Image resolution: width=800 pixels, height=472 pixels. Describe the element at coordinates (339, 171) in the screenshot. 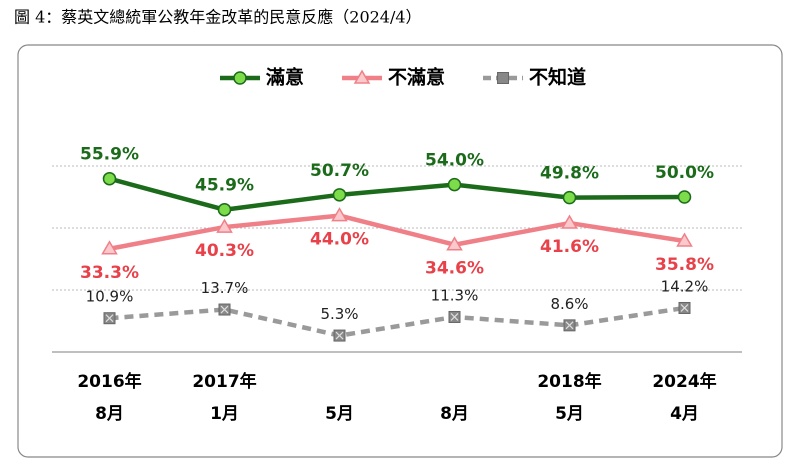

I see `data-label: 50.7%` at that location.